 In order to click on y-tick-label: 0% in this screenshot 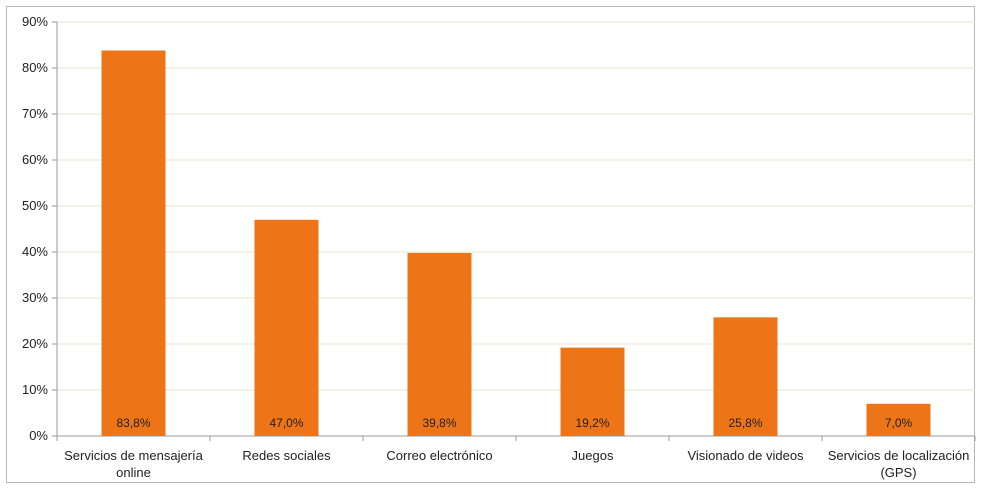, I will do `click(38, 435)`.